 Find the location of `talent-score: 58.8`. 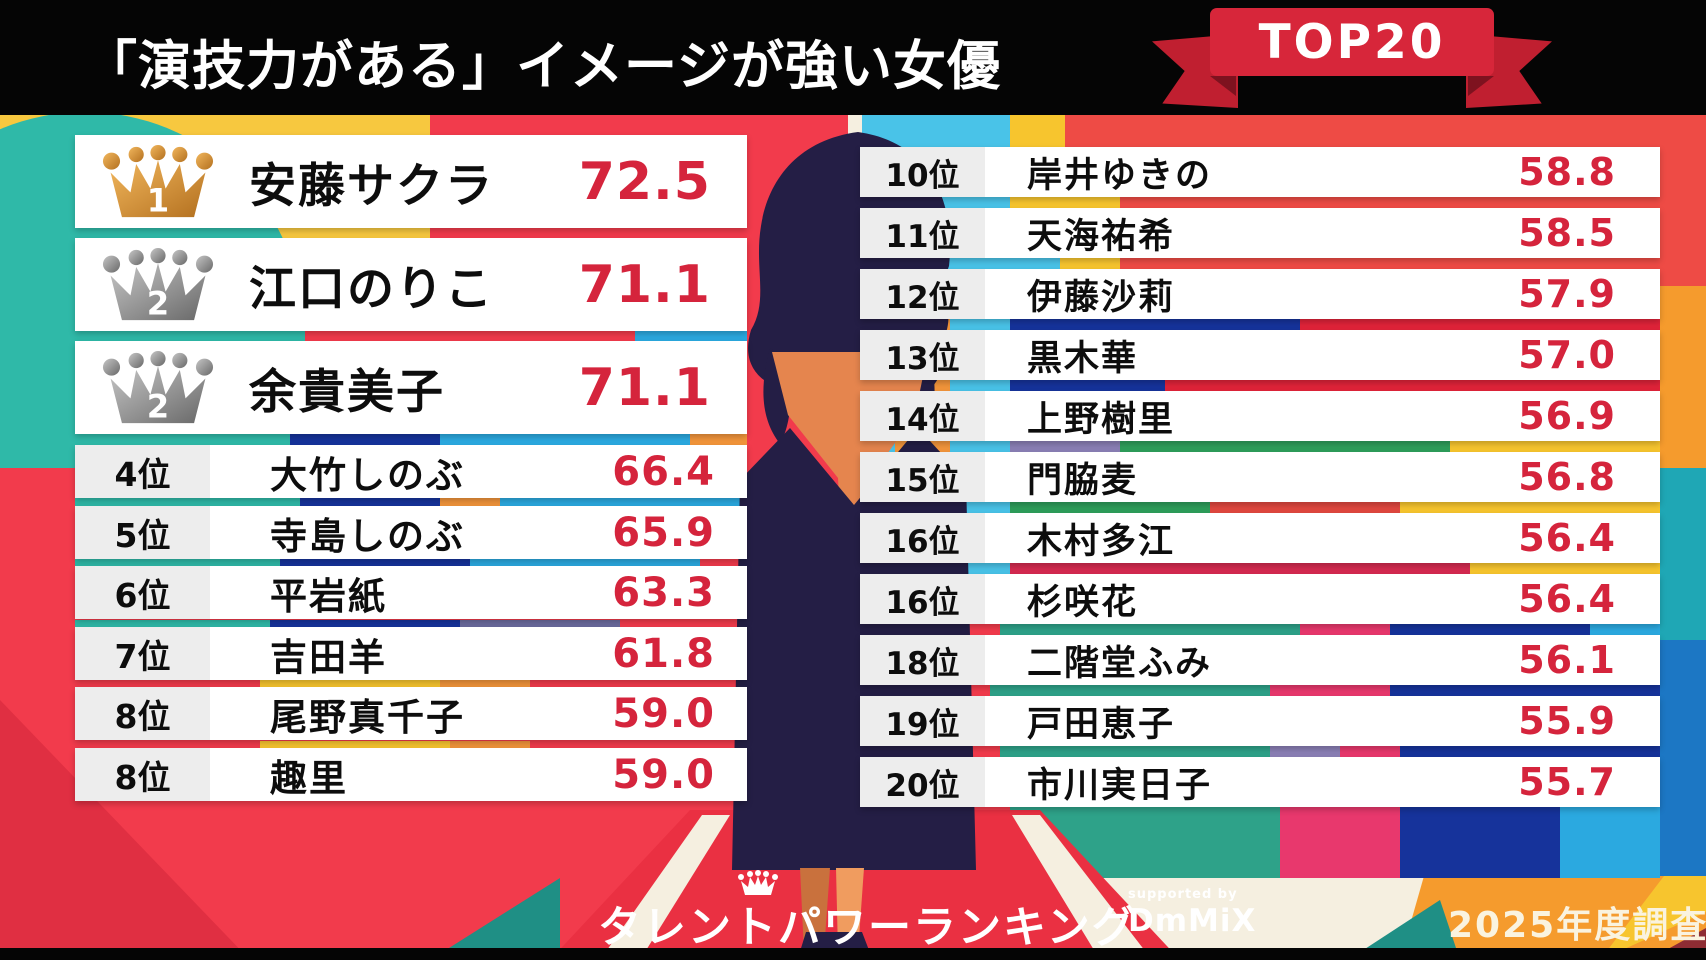

talent-score: 58.8 is located at coordinates (1567, 172).